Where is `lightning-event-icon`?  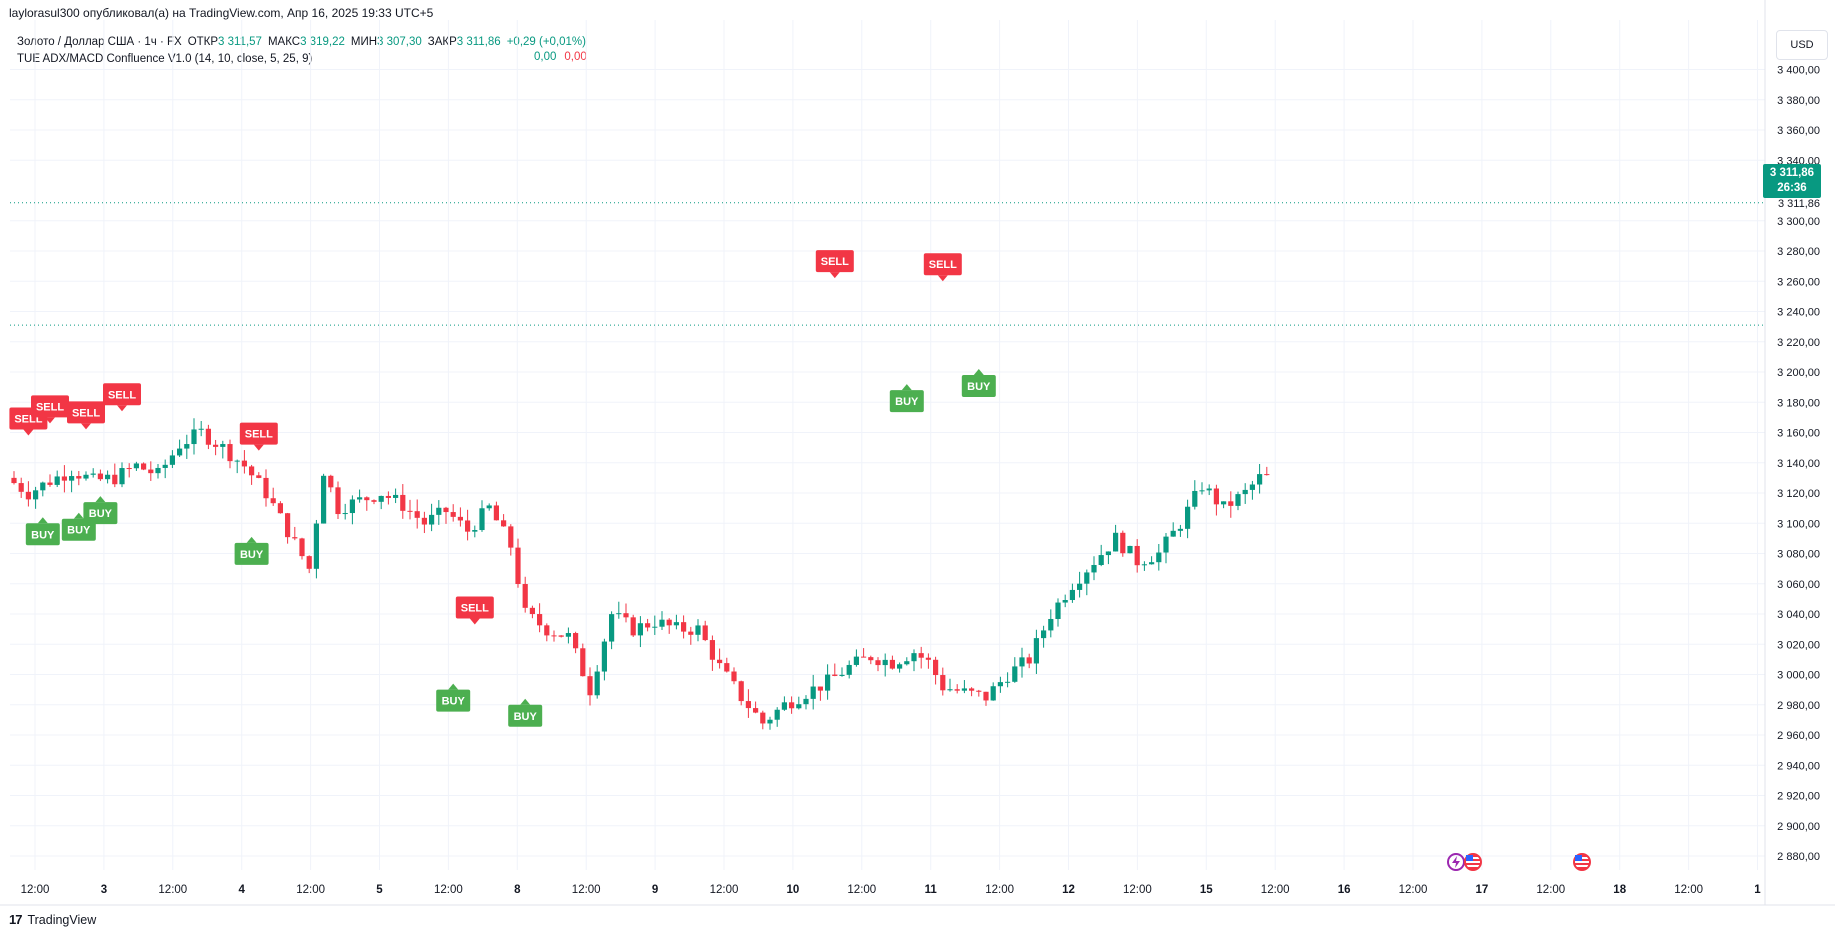
lightning-event-icon is located at coordinates (1456, 862).